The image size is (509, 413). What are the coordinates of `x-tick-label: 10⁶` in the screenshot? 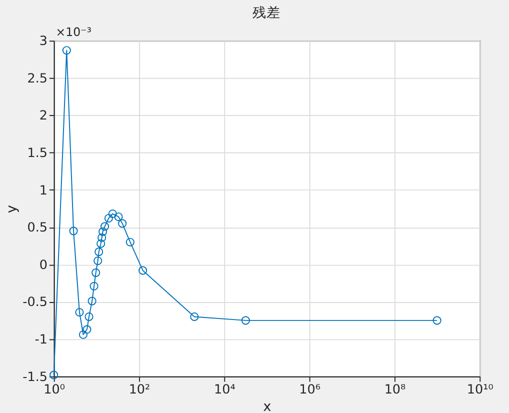 It's located at (309, 389).